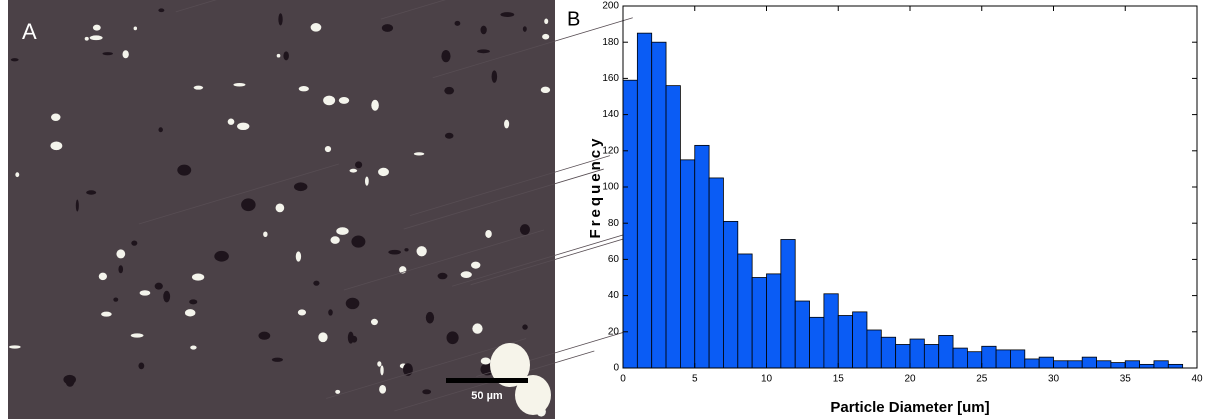 This screenshot has height=419, width=1211. What do you see at coordinates (982, 379) in the screenshot?
I see `x-tick-label: 25` at bounding box center [982, 379].